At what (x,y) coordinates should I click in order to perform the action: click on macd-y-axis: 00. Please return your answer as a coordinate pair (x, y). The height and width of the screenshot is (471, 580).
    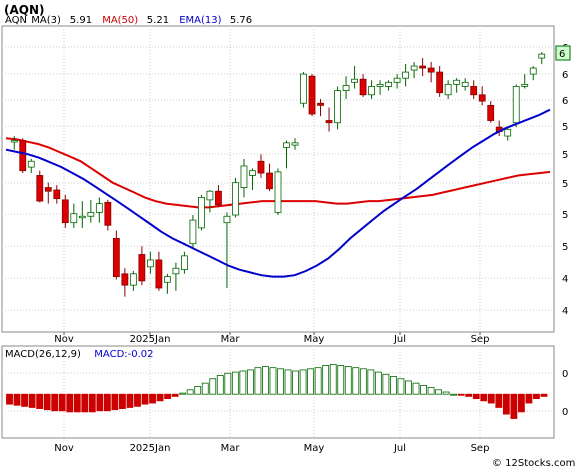
    Looking at the image, I should click on (565, 393).